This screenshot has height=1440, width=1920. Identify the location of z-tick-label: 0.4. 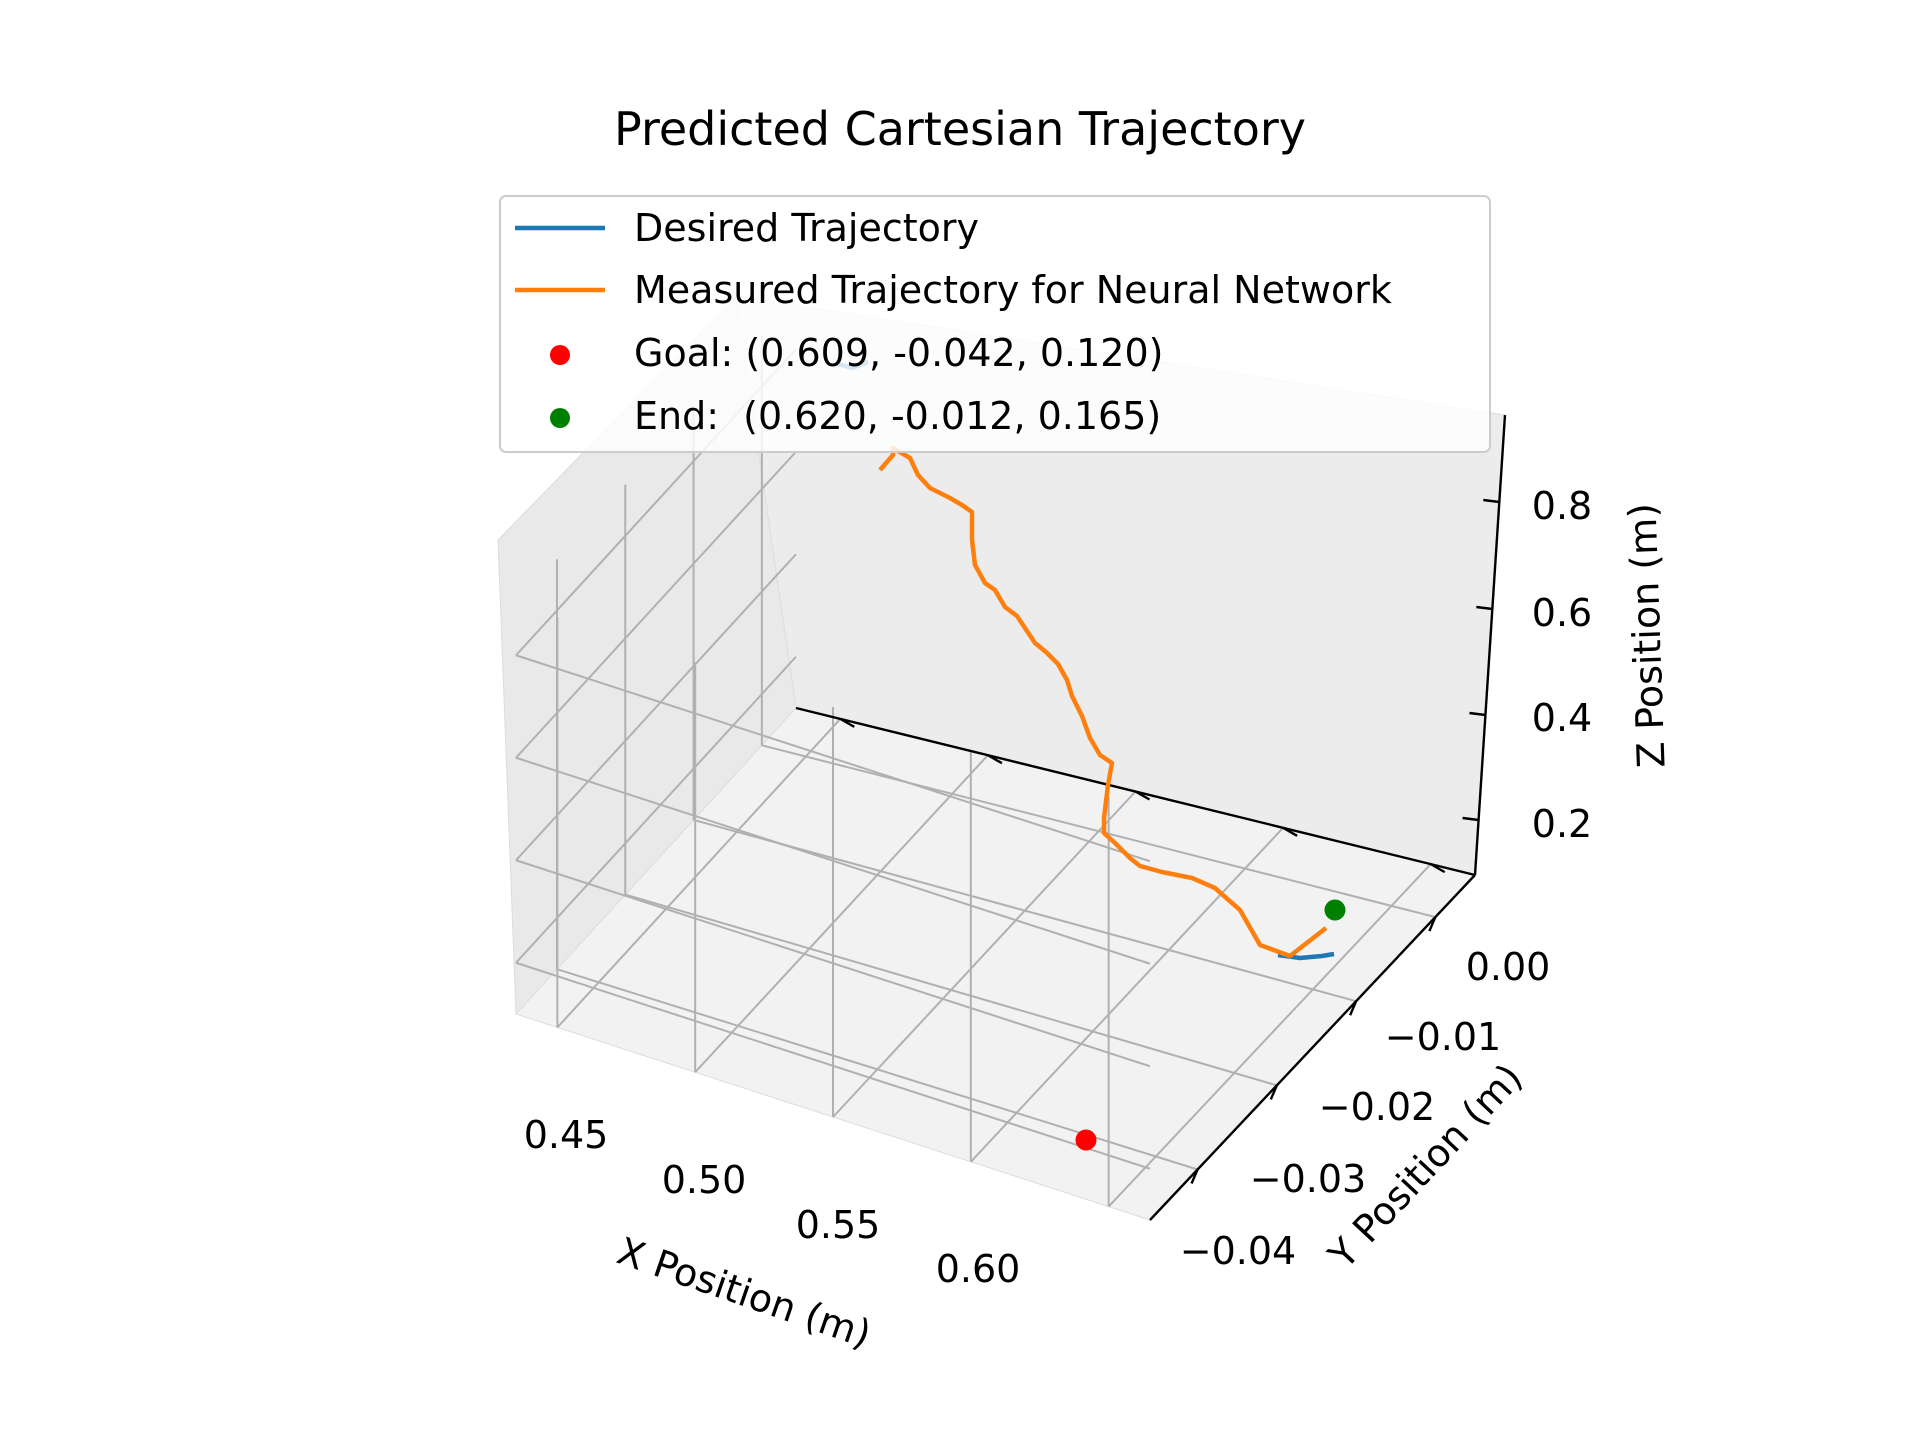
(1562, 718).